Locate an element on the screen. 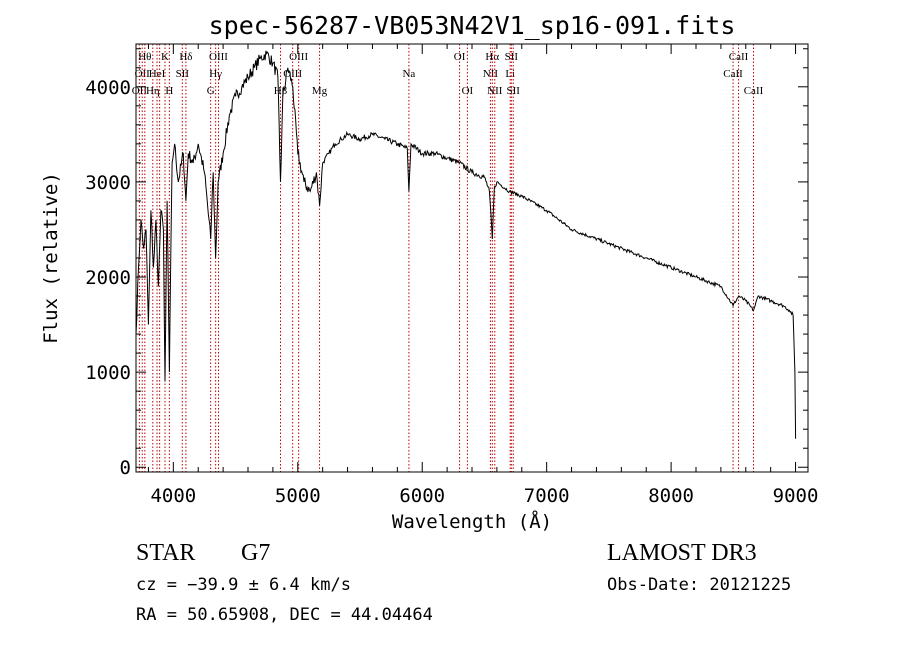 The width and height of the screenshot is (900, 649). survey-name: LAMOST DR3 is located at coordinates (682, 553).